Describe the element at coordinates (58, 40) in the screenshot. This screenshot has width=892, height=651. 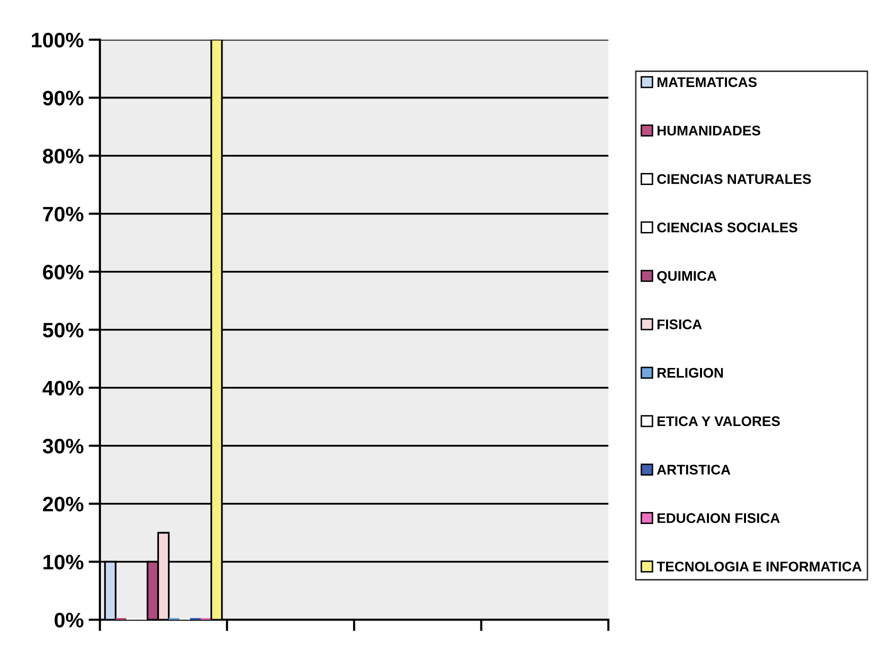
I see `y-tick-label: 100%` at that location.